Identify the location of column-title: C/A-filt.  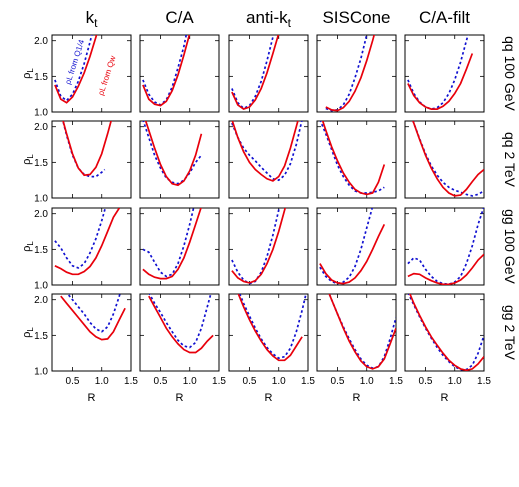
(444, 17).